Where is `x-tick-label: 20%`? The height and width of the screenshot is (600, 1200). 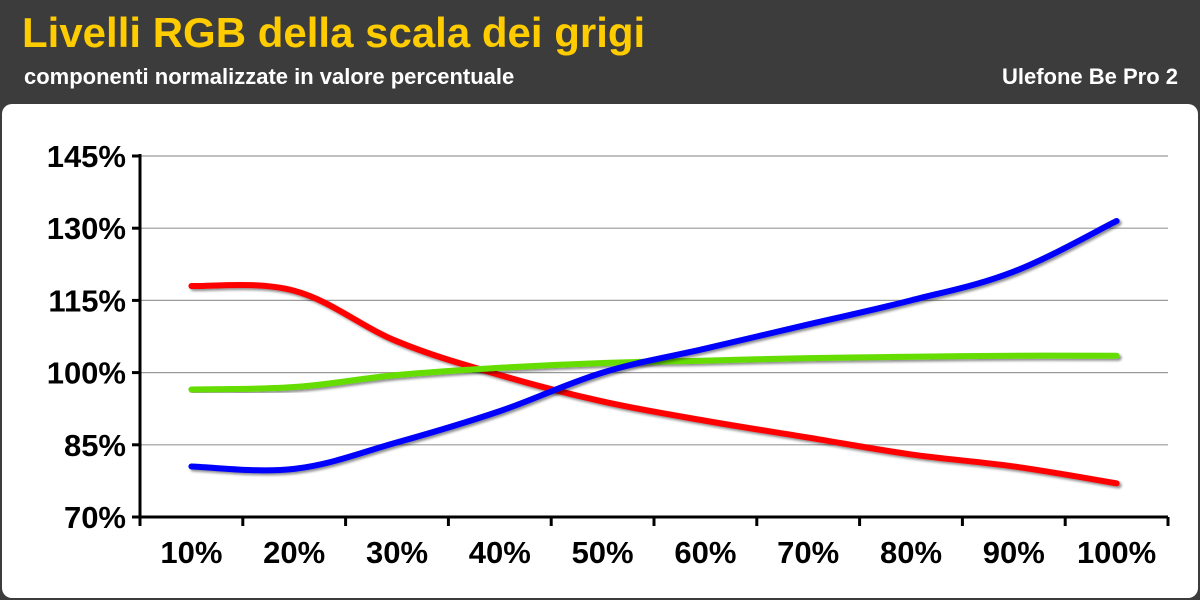 x-tick-label: 20% is located at coordinates (294, 552).